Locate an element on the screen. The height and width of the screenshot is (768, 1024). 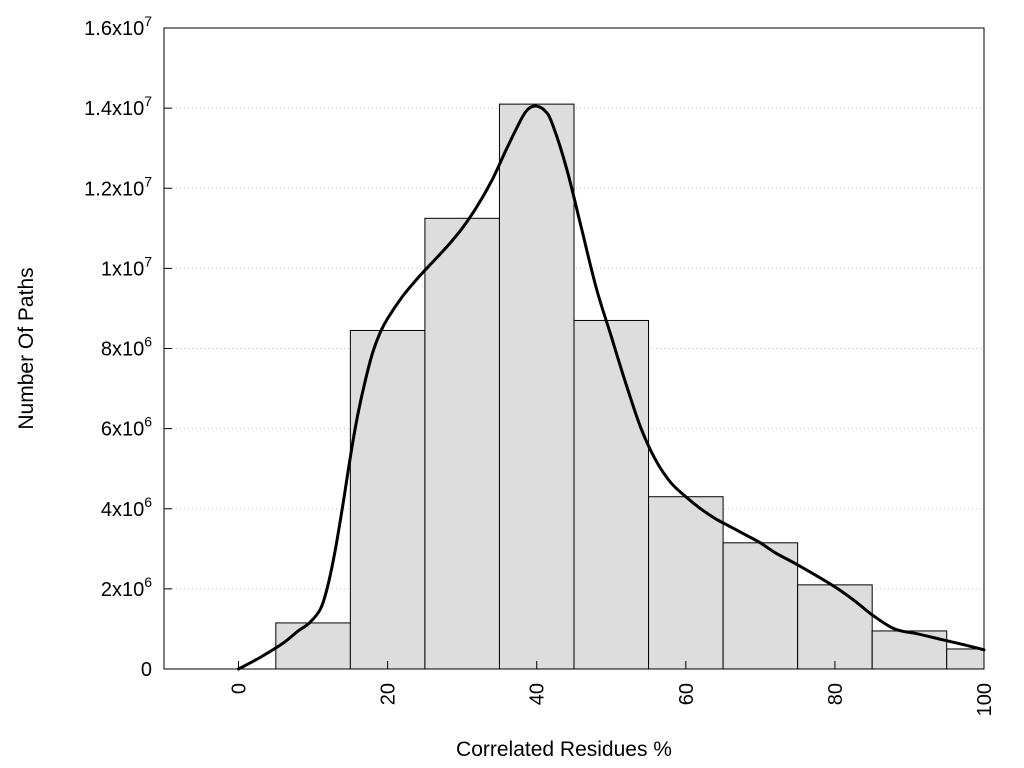
y-tick-label: 2x10⁶ is located at coordinates (126, 587).